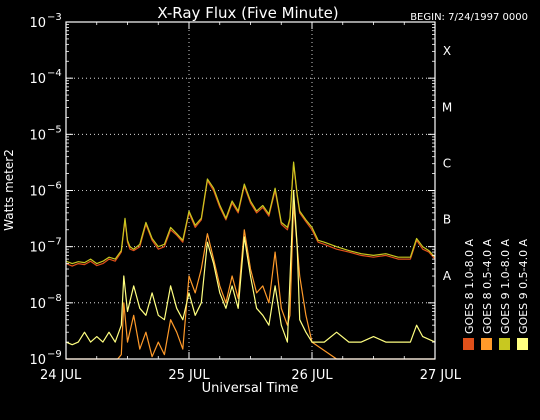  I want to click on chart-title: X-Ray Flux (Five Minute), so click(247, 13).